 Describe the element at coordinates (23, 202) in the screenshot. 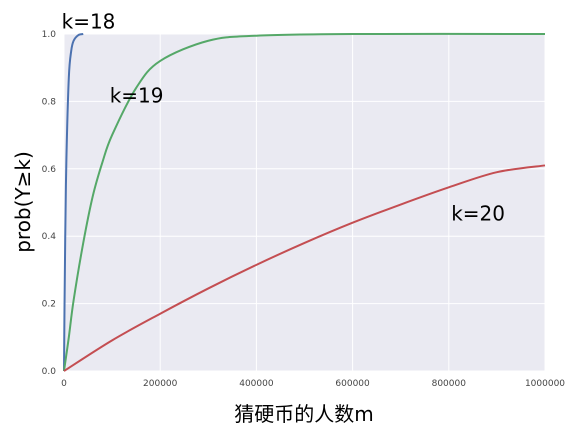

I see `y-axis-label: prob(Y≥k)` at that location.